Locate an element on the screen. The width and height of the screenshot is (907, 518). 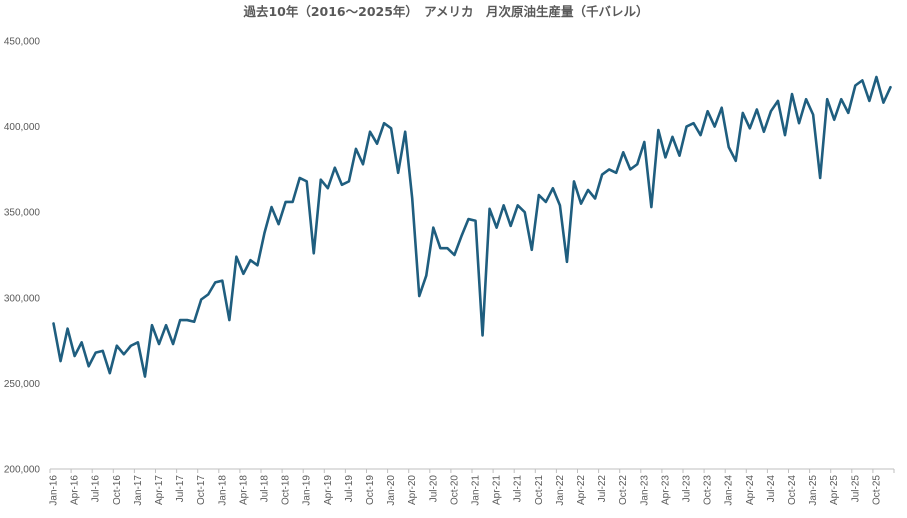
x-tick-label: Apr-23 is located at coordinates (665, 490).